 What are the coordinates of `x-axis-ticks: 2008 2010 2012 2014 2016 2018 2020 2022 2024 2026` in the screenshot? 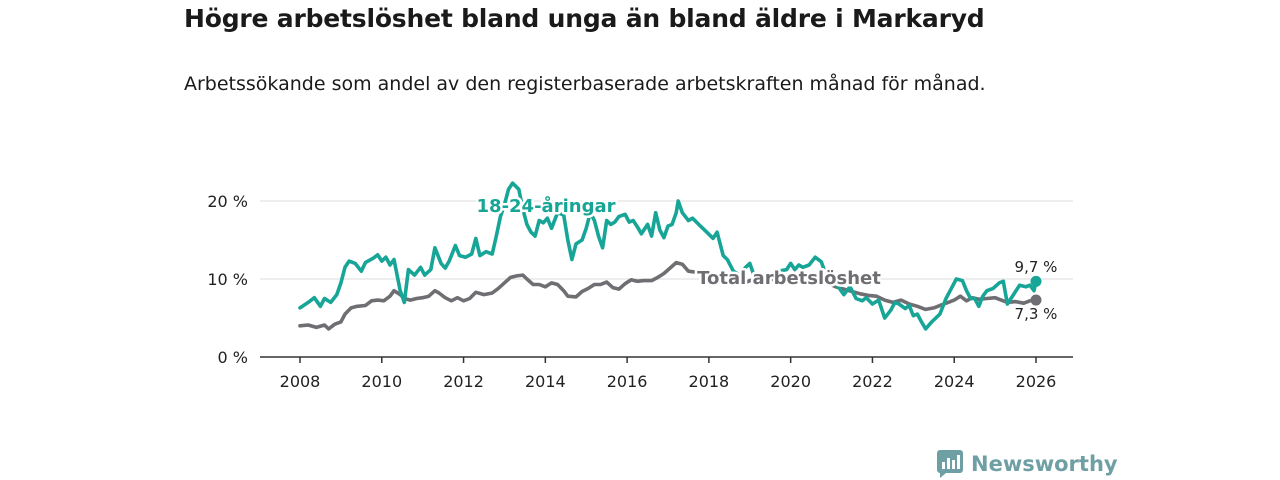 It's located at (668, 374).